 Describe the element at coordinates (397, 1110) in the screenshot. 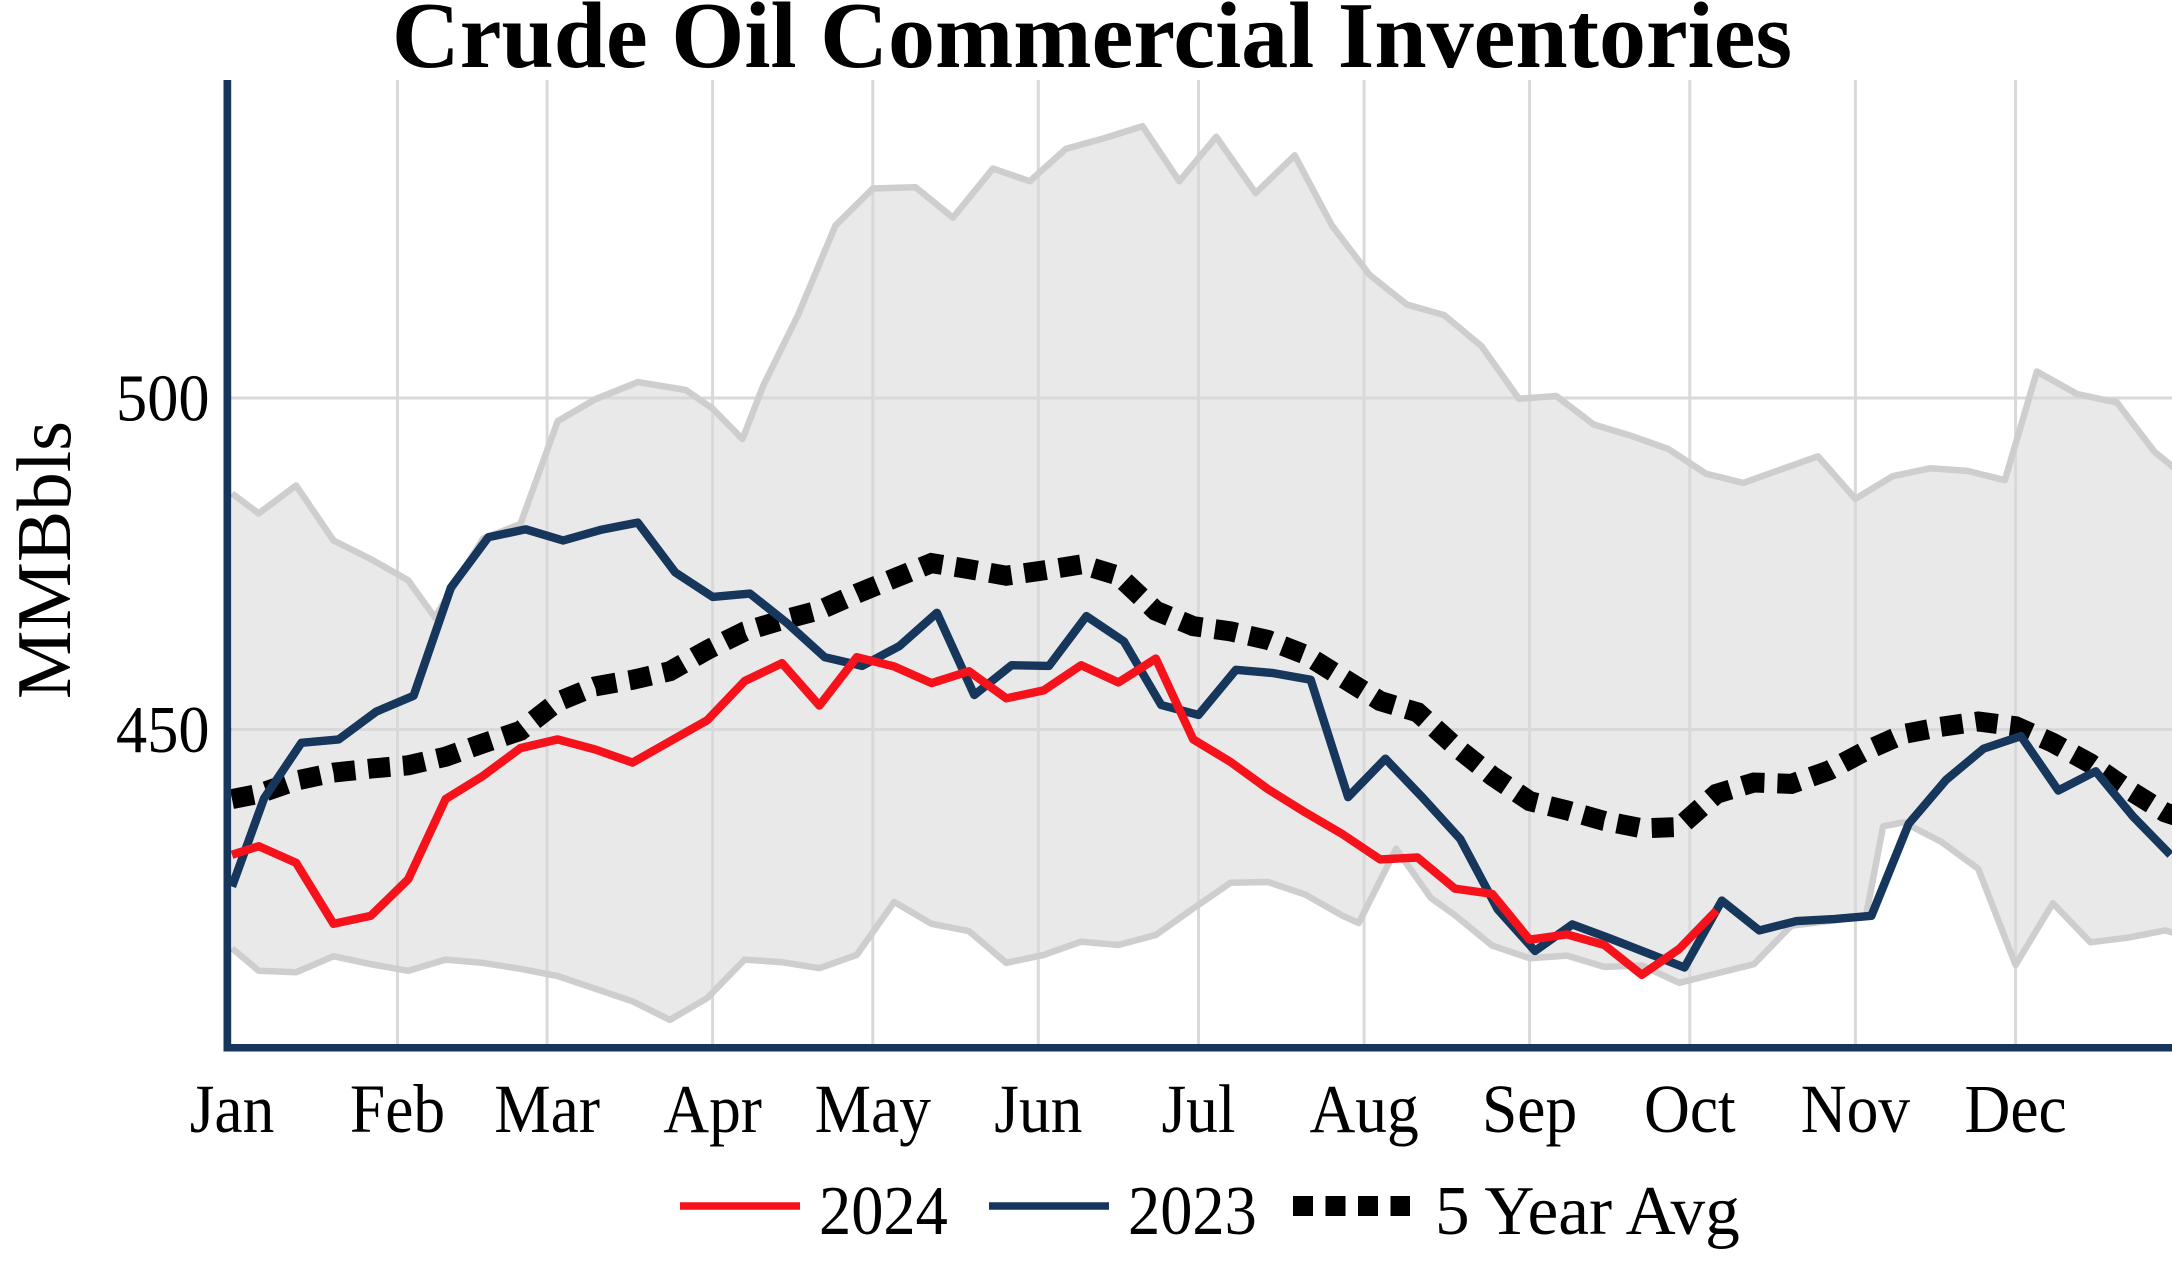

I see `svg-text: Feb` at that location.